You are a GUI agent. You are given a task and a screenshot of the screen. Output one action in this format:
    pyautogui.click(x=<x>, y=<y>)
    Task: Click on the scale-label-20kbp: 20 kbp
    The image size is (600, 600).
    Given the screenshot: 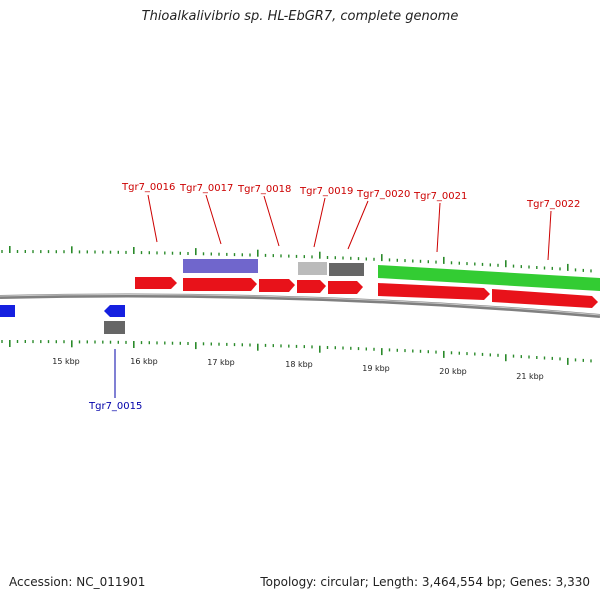 What is the action you would take?
    pyautogui.click(x=453, y=371)
    